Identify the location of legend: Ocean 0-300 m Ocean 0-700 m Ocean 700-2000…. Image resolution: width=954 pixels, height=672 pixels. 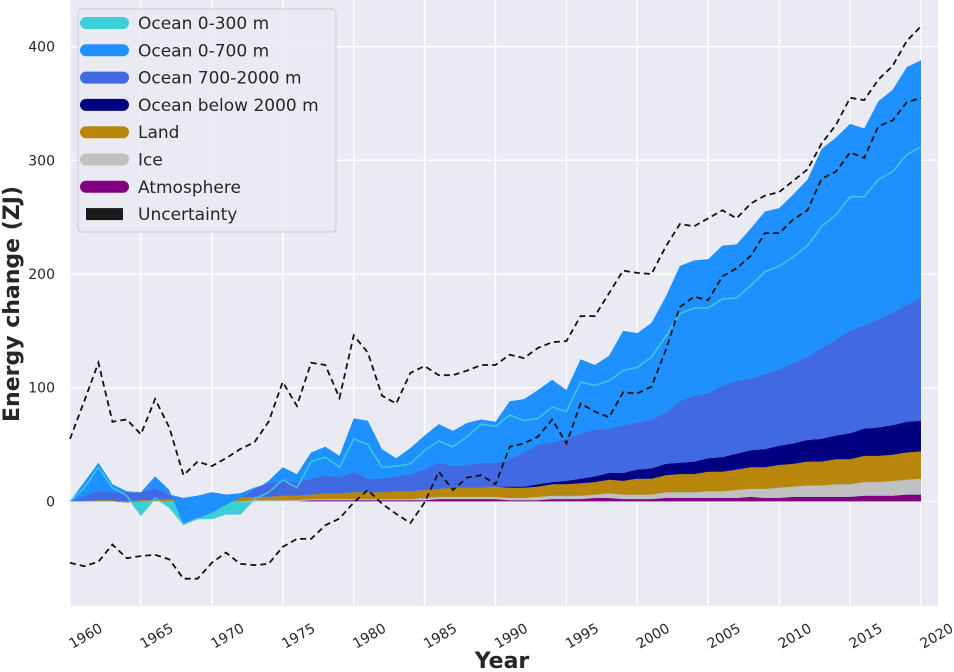
(207, 120).